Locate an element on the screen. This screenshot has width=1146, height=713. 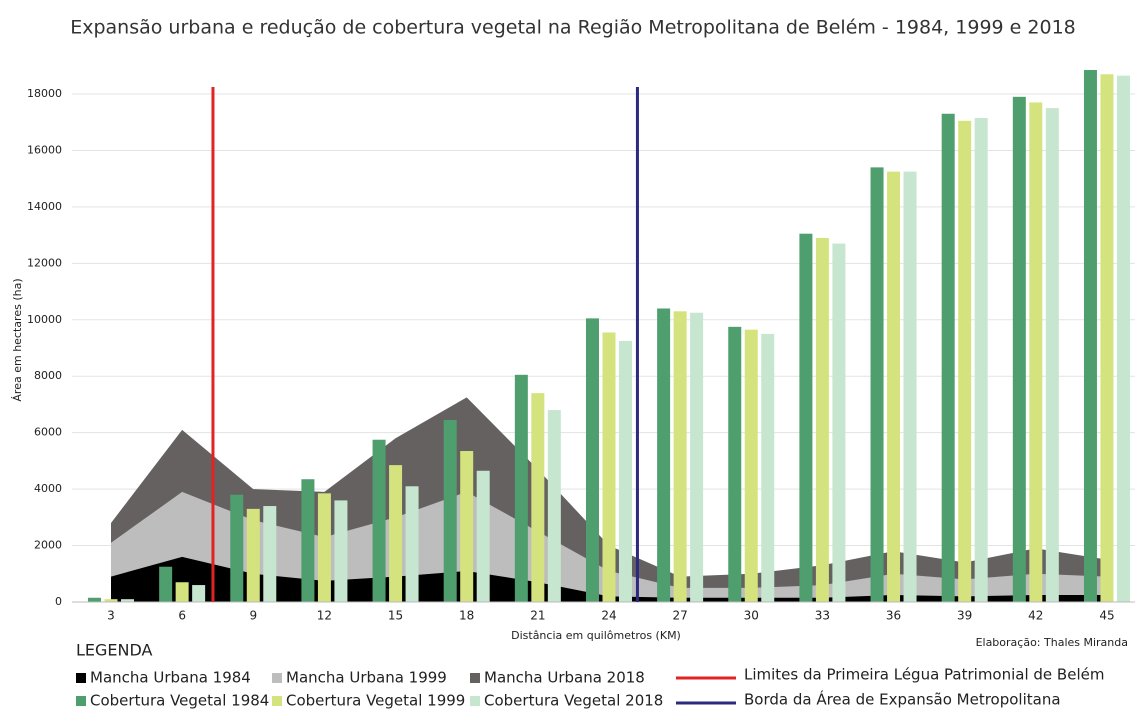
x-tick-label: 6 is located at coordinates (182, 616).